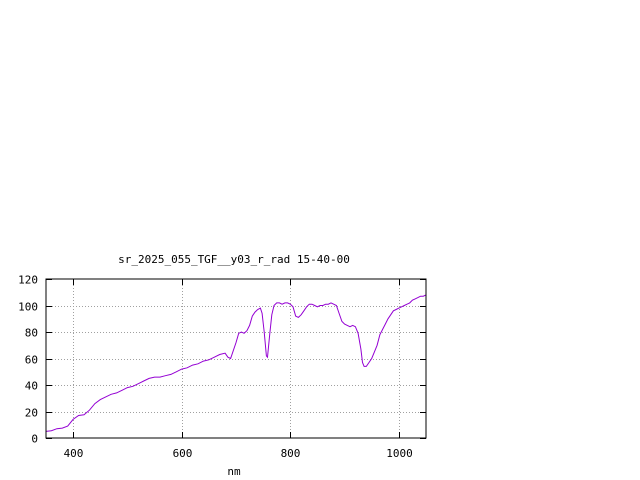  What do you see at coordinates (28, 280) in the screenshot?
I see `y-tick-label: 120` at bounding box center [28, 280].